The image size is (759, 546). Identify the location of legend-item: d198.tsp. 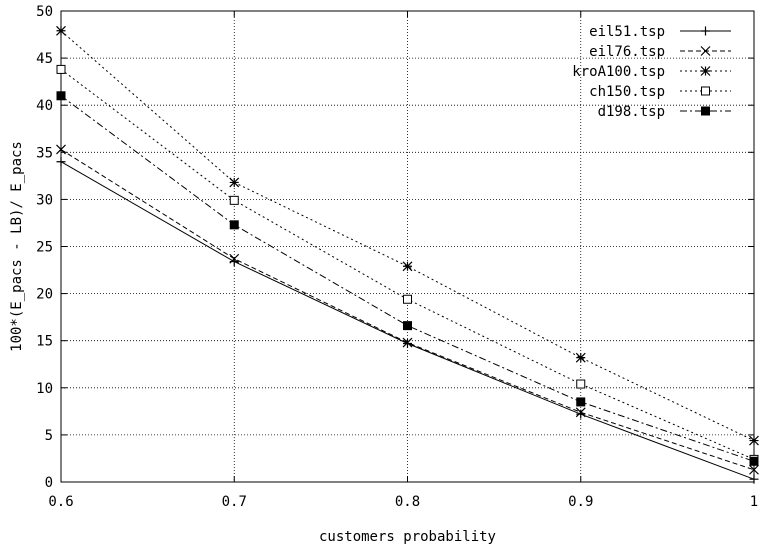
(664, 112).